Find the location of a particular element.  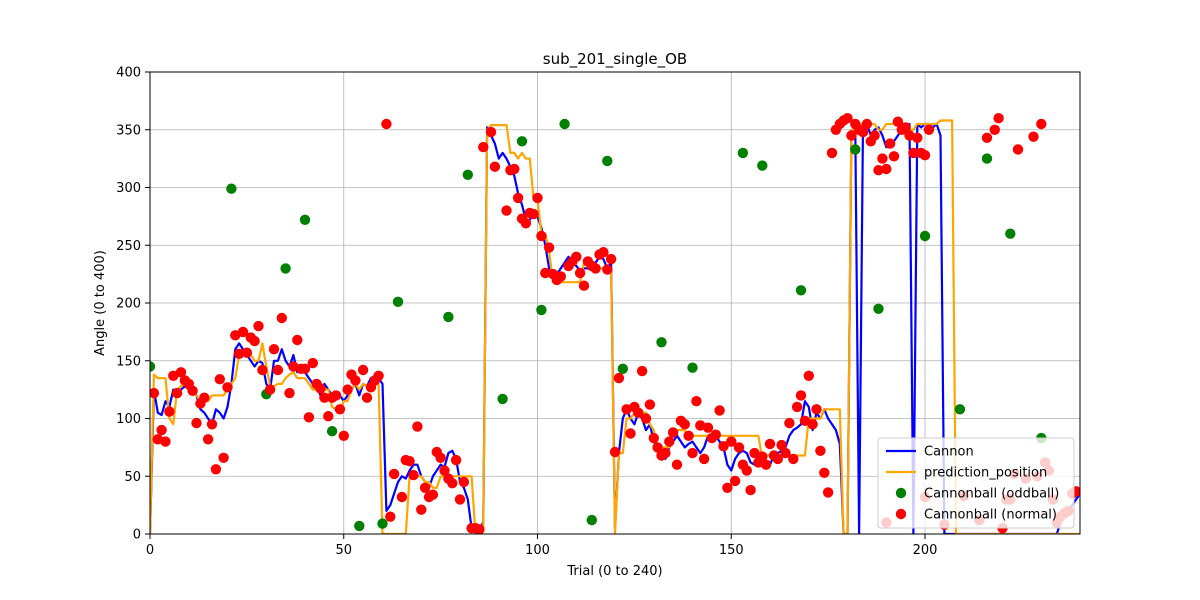

legend-label-prediction-position: prediction_position is located at coordinates (985, 473).